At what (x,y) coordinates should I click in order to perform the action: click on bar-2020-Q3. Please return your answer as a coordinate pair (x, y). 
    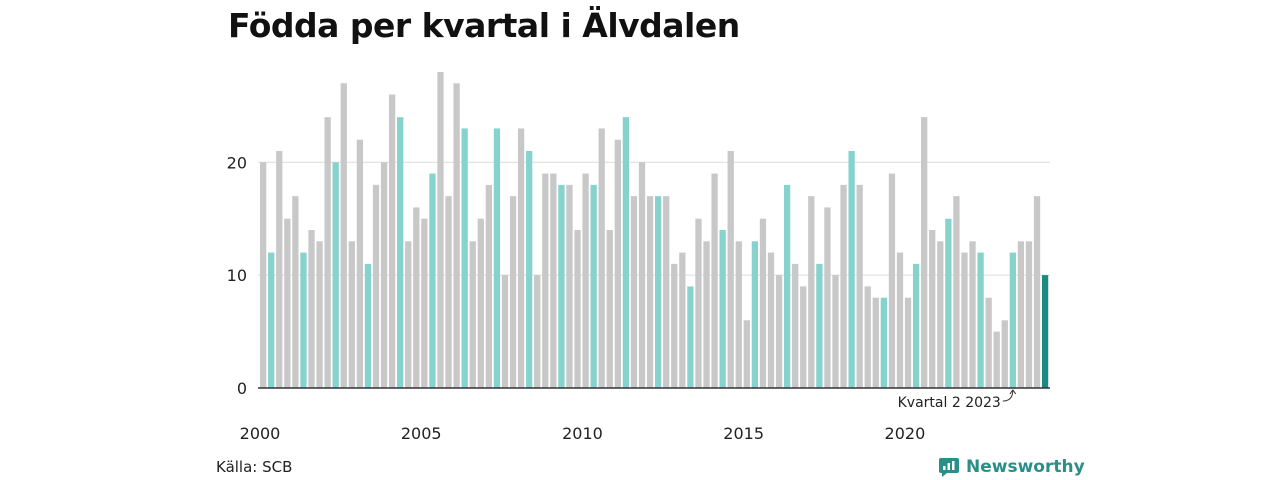
    Looking at the image, I should click on (924, 252).